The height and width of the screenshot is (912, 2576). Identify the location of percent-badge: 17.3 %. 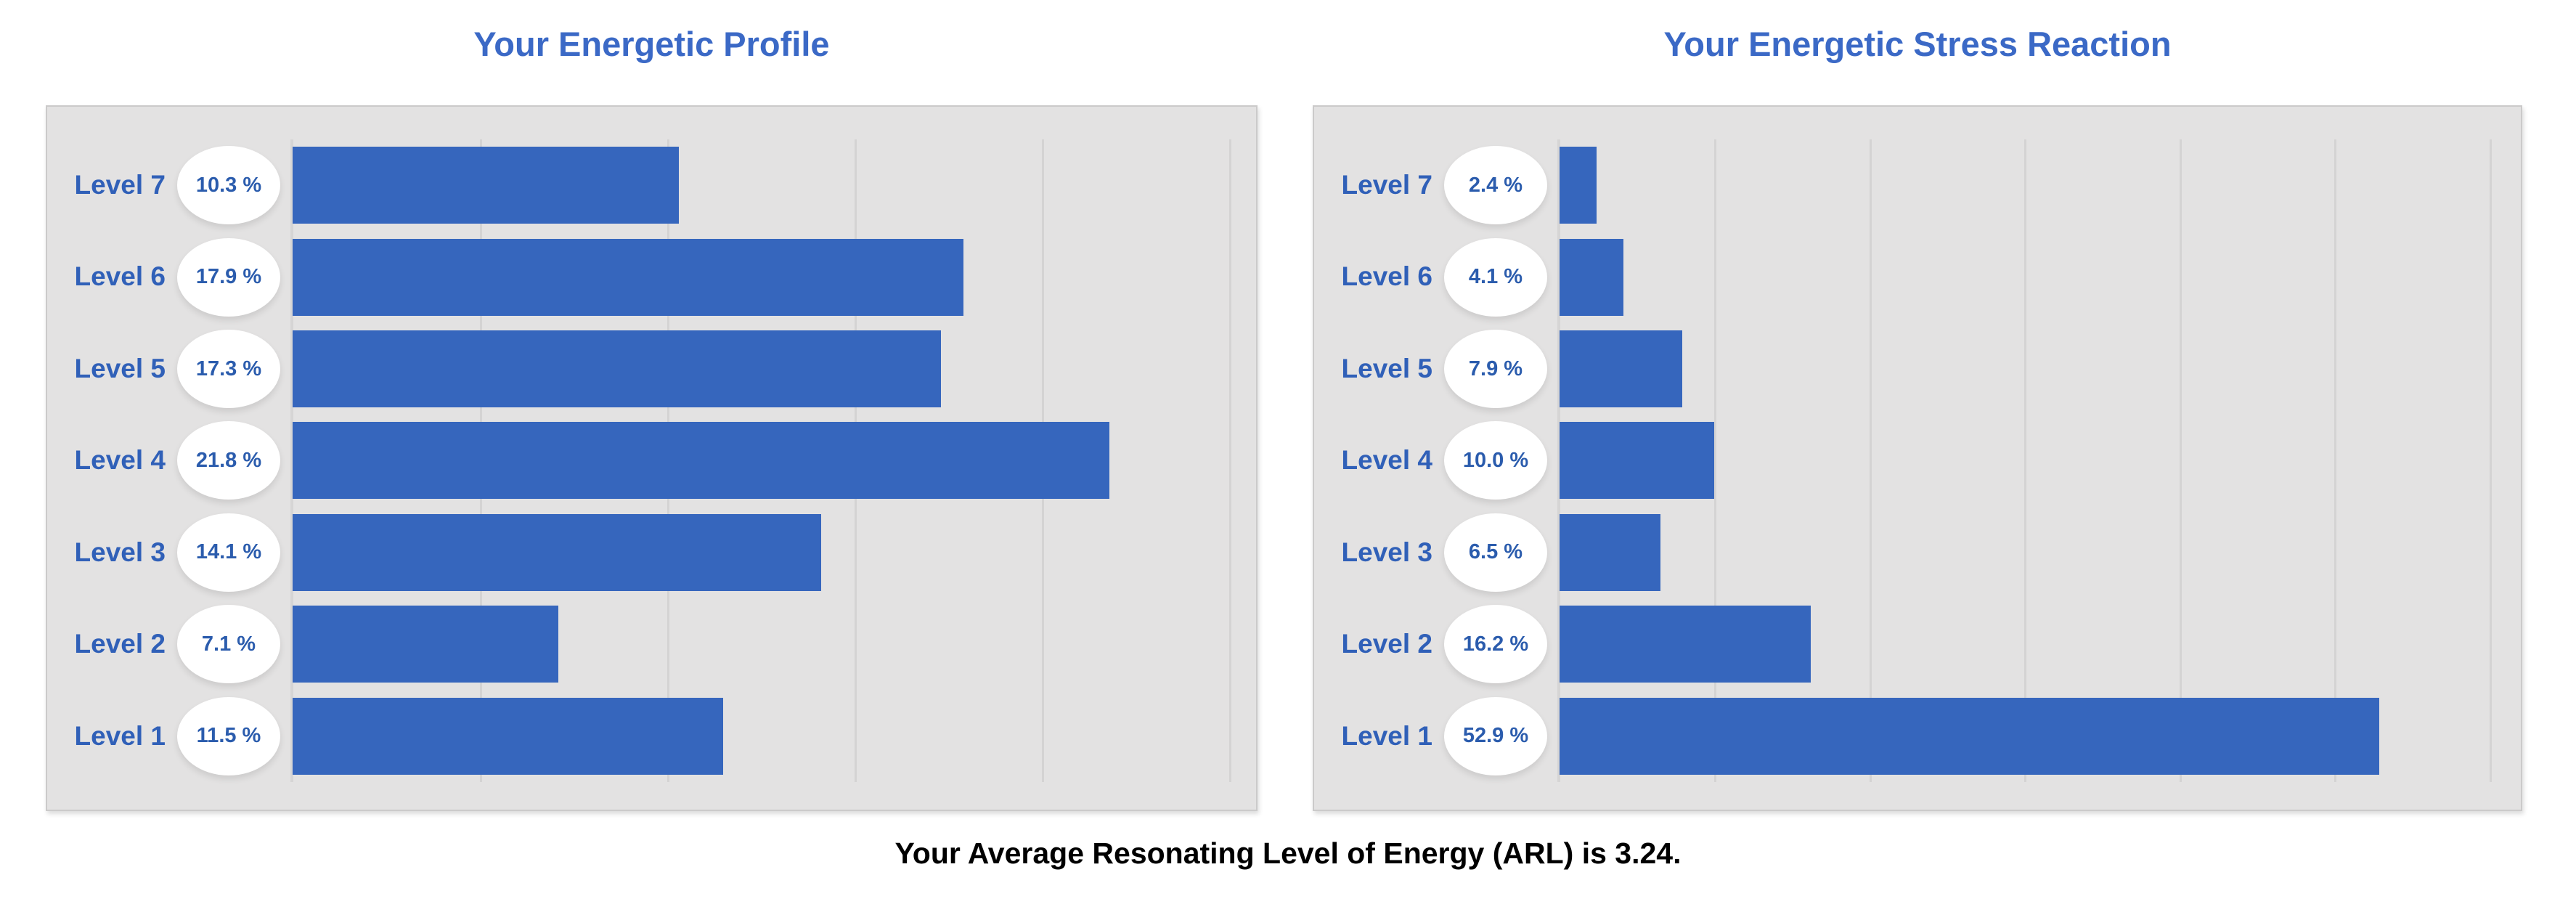
(228, 369).